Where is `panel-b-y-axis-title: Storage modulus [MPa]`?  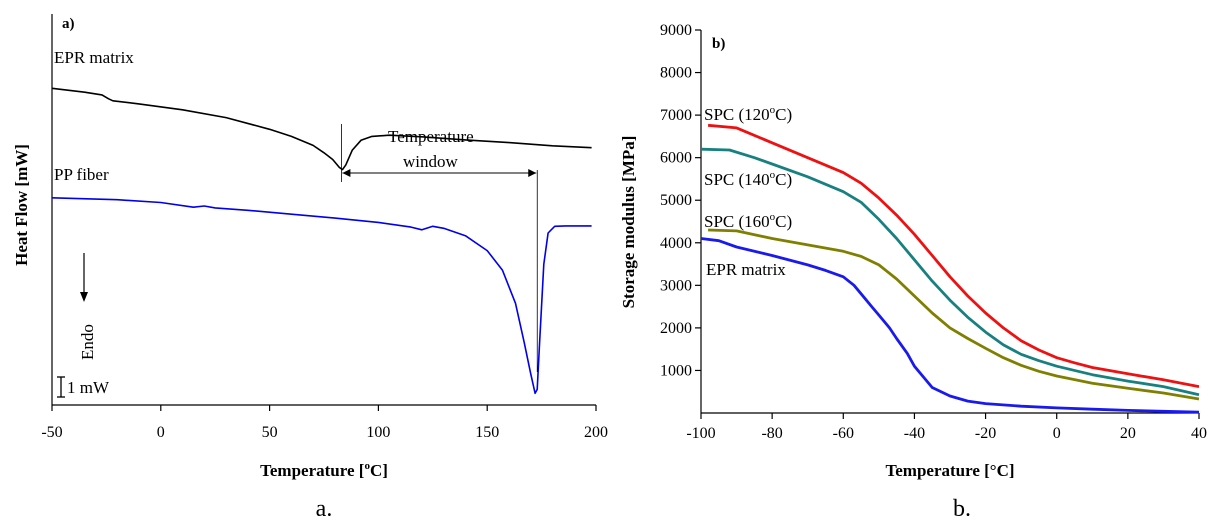
panel-b-y-axis-title: Storage modulus [MPa] is located at coordinates (628, 222).